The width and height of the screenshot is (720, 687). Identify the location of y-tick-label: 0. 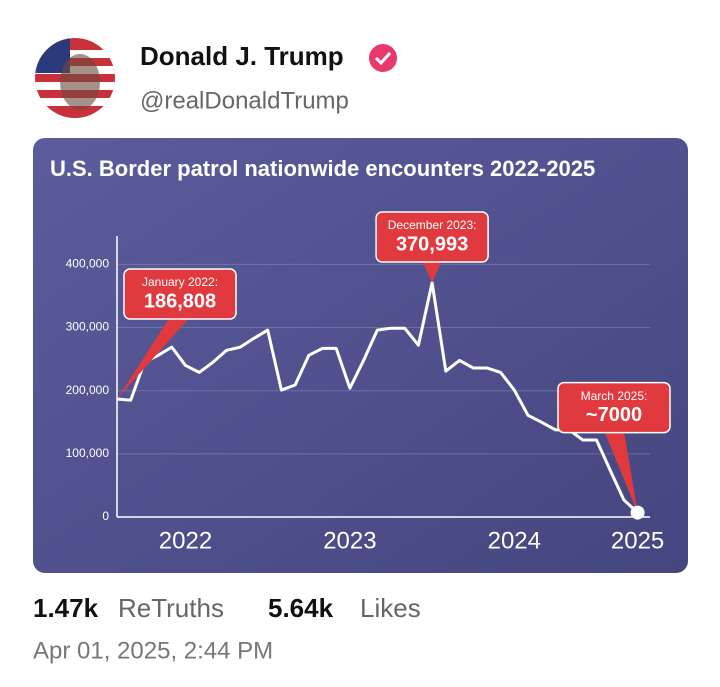
(105, 516).